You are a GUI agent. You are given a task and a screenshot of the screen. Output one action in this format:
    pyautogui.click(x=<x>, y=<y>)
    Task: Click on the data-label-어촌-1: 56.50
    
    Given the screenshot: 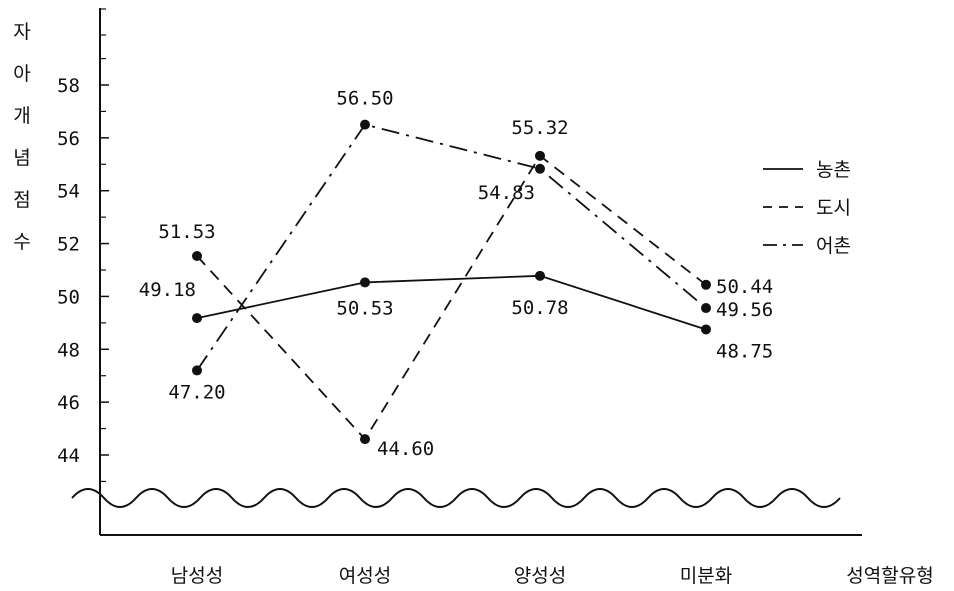 What is the action you would take?
    pyautogui.click(x=364, y=99)
    